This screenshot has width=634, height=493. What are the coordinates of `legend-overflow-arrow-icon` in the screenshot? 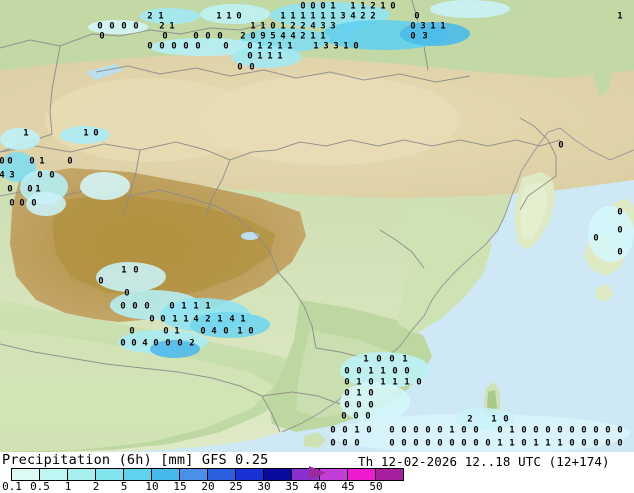 It's located at (317, 473).